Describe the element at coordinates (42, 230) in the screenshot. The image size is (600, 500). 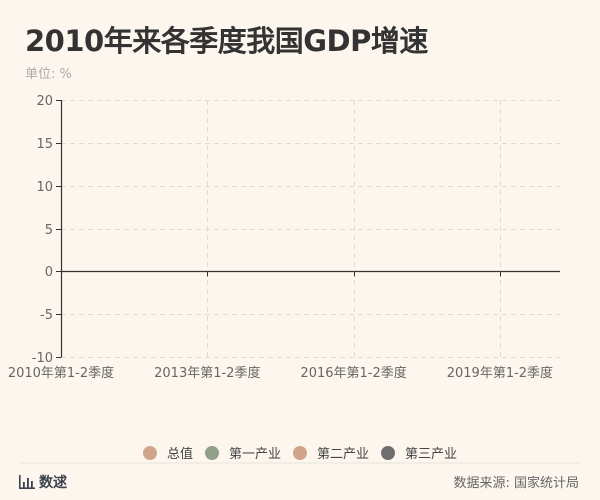
I see `y-axis-ticks: 20 15 10 5 0 -5 -10` at that location.